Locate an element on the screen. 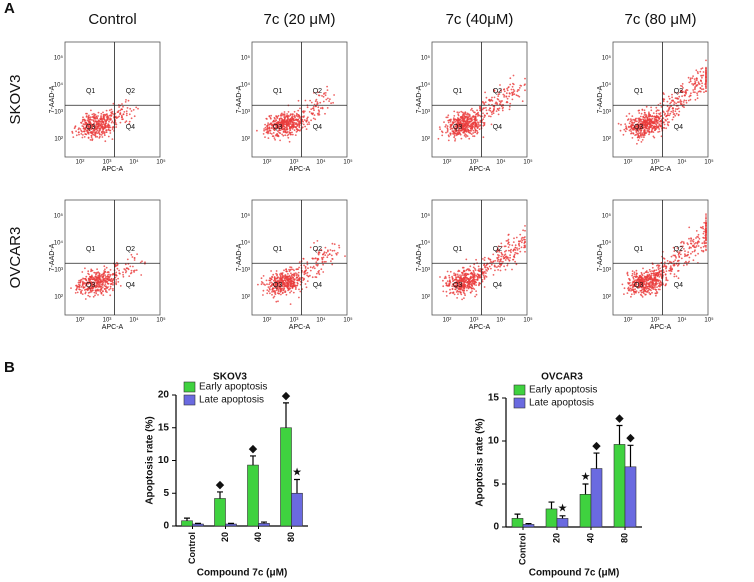  legend-swatch is located at coordinates (519, 390).